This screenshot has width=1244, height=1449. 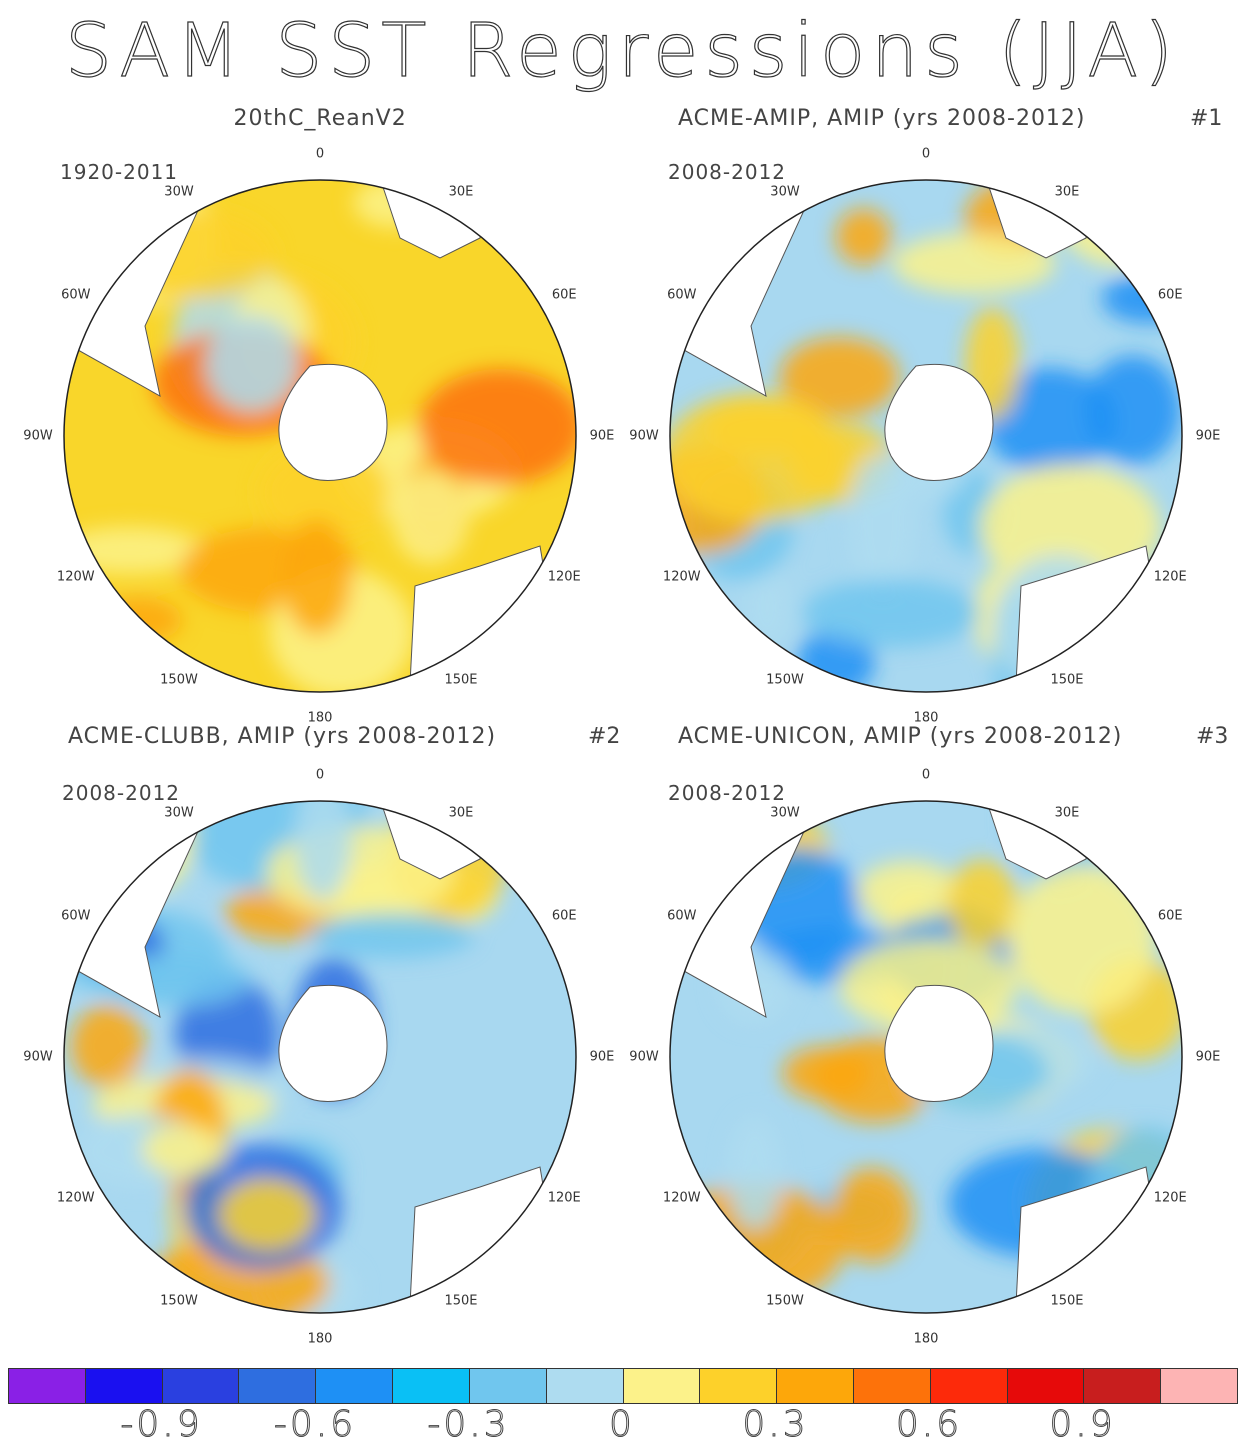 I want to click on panel-title: ACME-CLUBB, AMIP (yrs 2008-2012), so click(x=282, y=736).